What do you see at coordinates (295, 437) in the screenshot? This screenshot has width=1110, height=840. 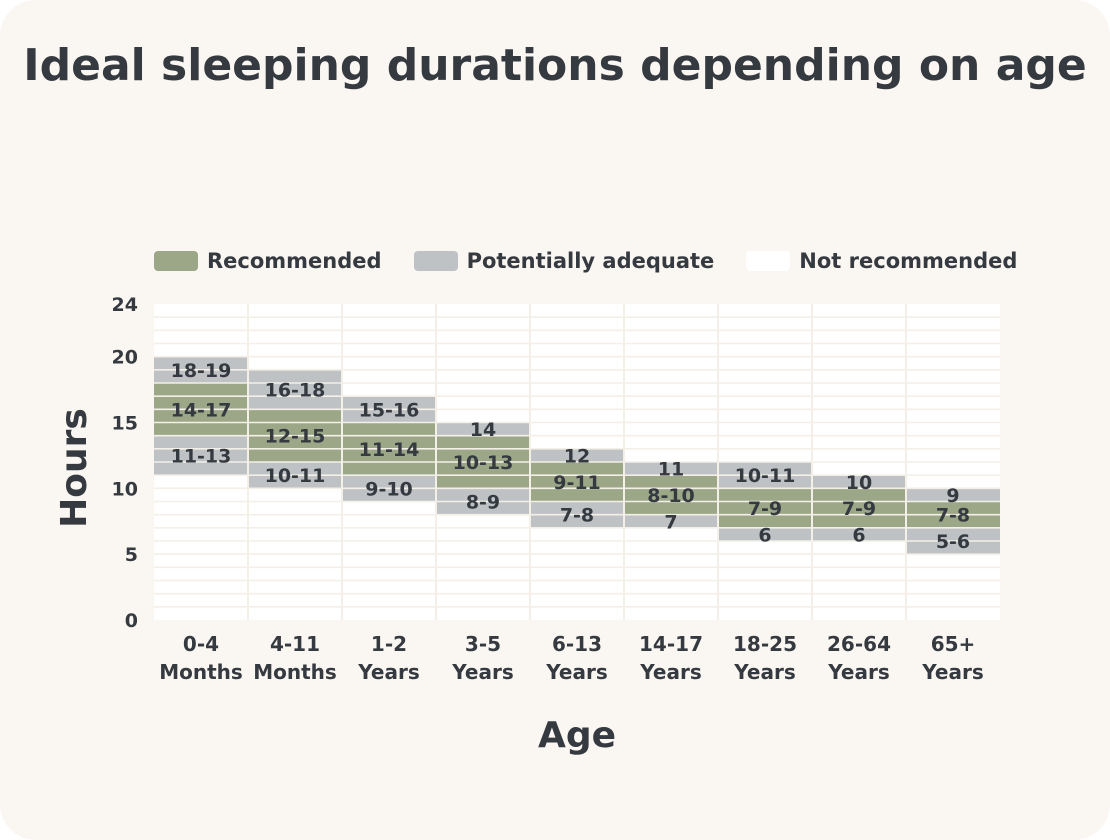 I see `segment-label: 12-15` at bounding box center [295, 437].